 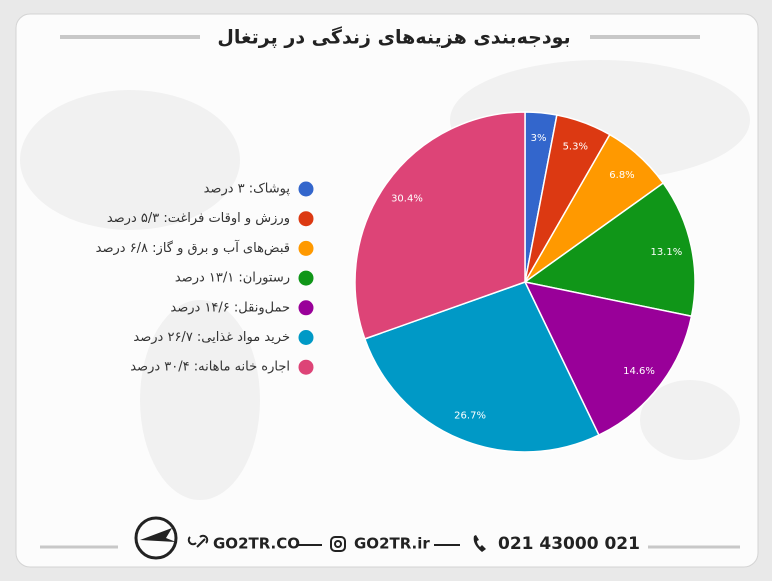 What do you see at coordinates (575, 147) in the screenshot?
I see `value-label: 5.3%` at bounding box center [575, 147].